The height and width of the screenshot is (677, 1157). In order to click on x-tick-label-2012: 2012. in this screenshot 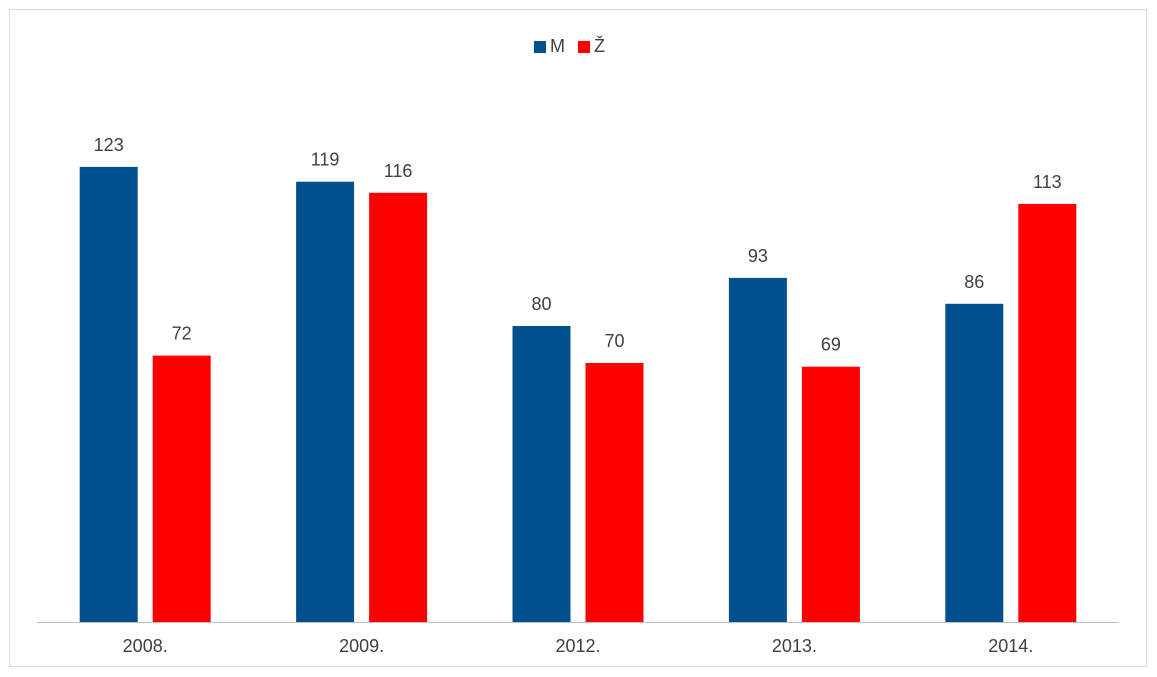, I will do `click(577, 646)`.